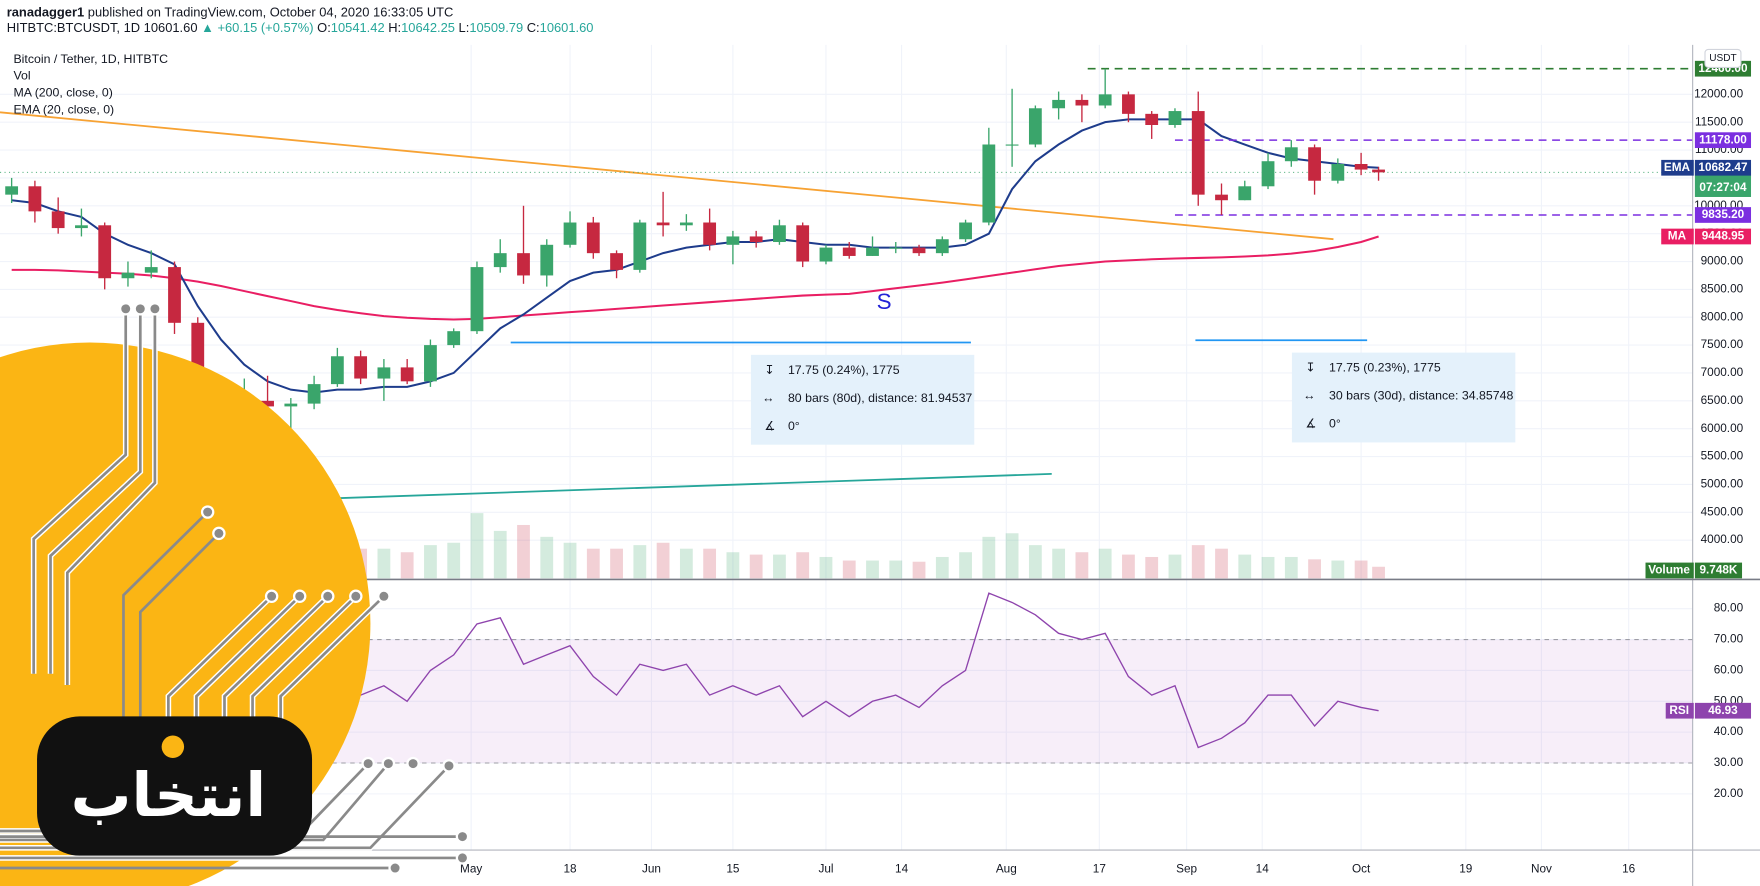 Image resolution: width=1760 pixels, height=886 pixels. What do you see at coordinates (464, 28) in the screenshot?
I see `ohlc-label: L:` at bounding box center [464, 28].